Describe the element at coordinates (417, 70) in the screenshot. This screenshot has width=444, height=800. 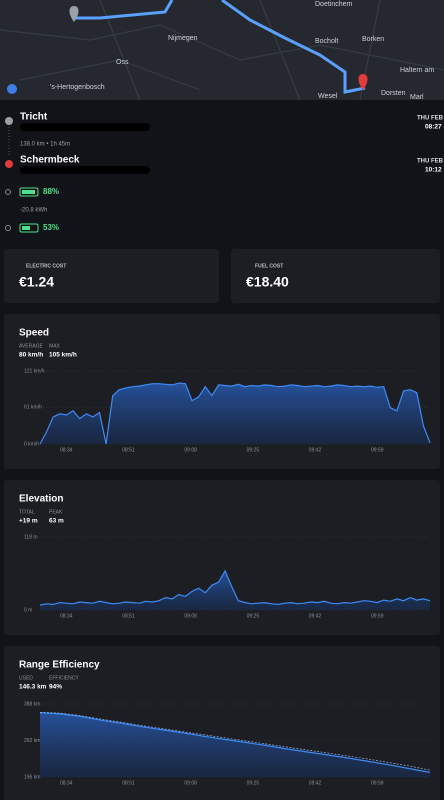
I see `map-label: Haltern am` at that location.